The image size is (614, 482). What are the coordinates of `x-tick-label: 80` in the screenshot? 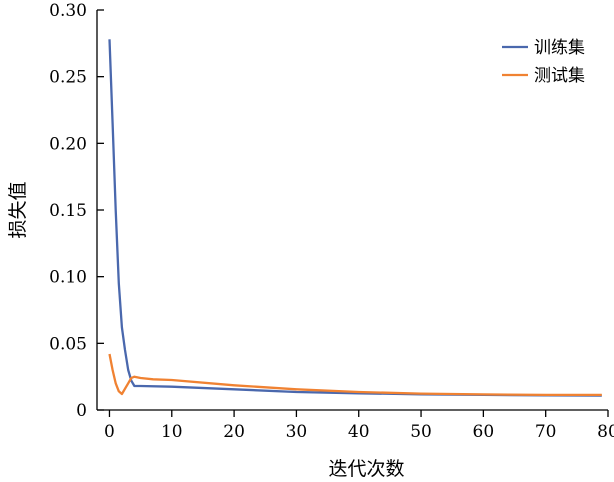 It's located at (605, 432).